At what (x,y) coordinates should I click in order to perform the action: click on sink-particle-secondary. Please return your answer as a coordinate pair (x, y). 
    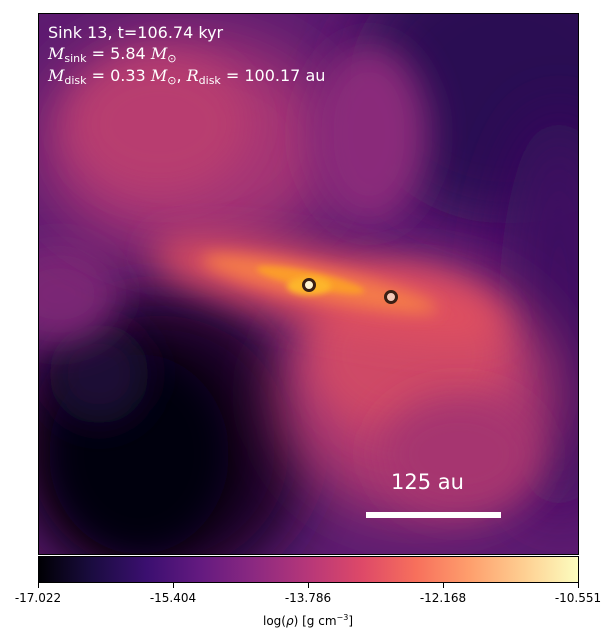
    Looking at the image, I should click on (391, 297).